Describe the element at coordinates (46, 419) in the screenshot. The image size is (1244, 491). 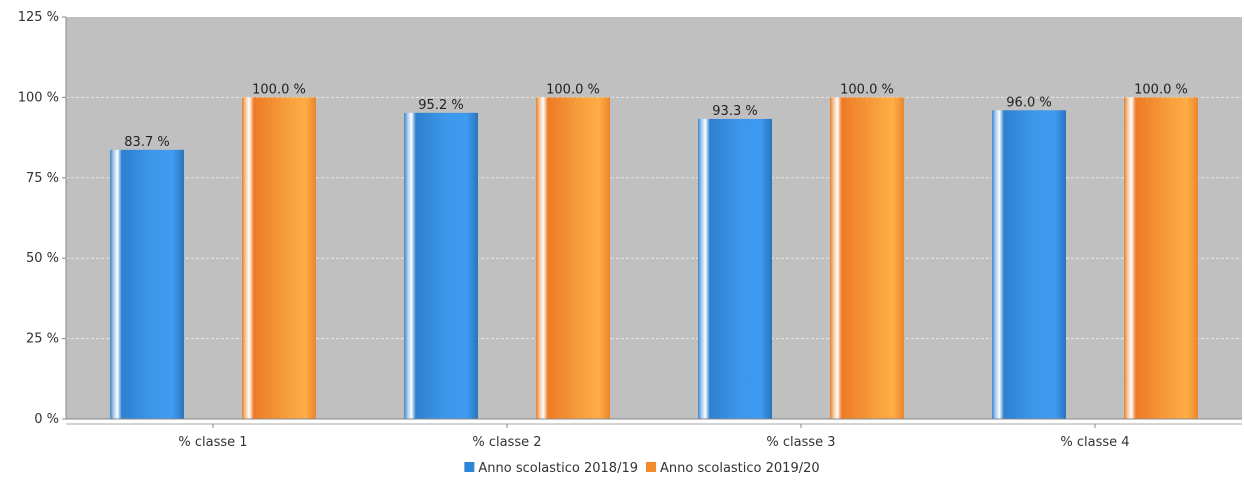
I see `y-tick-label: 0 %` at that location.